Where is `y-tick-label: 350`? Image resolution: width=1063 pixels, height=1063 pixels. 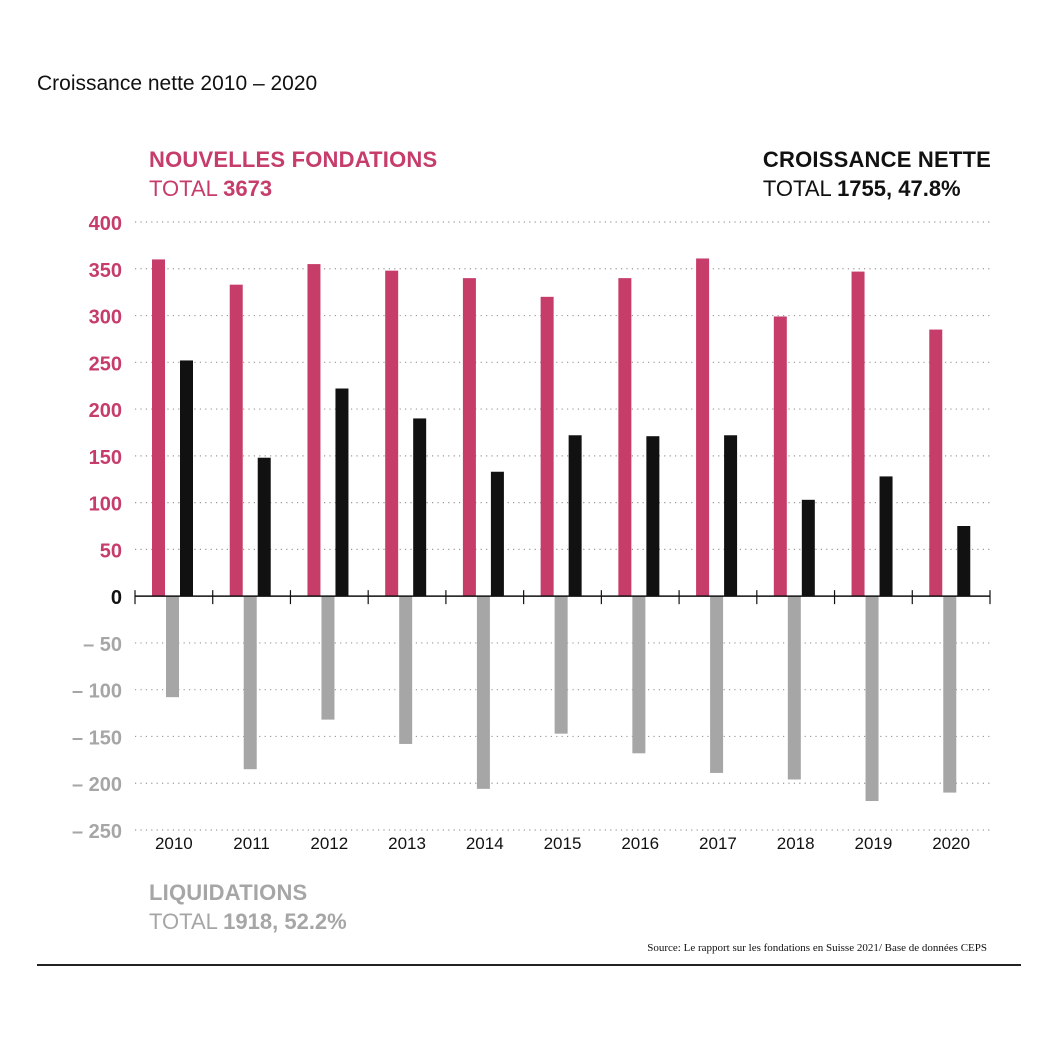
y-tick-label: 350 is located at coordinates (105, 271).